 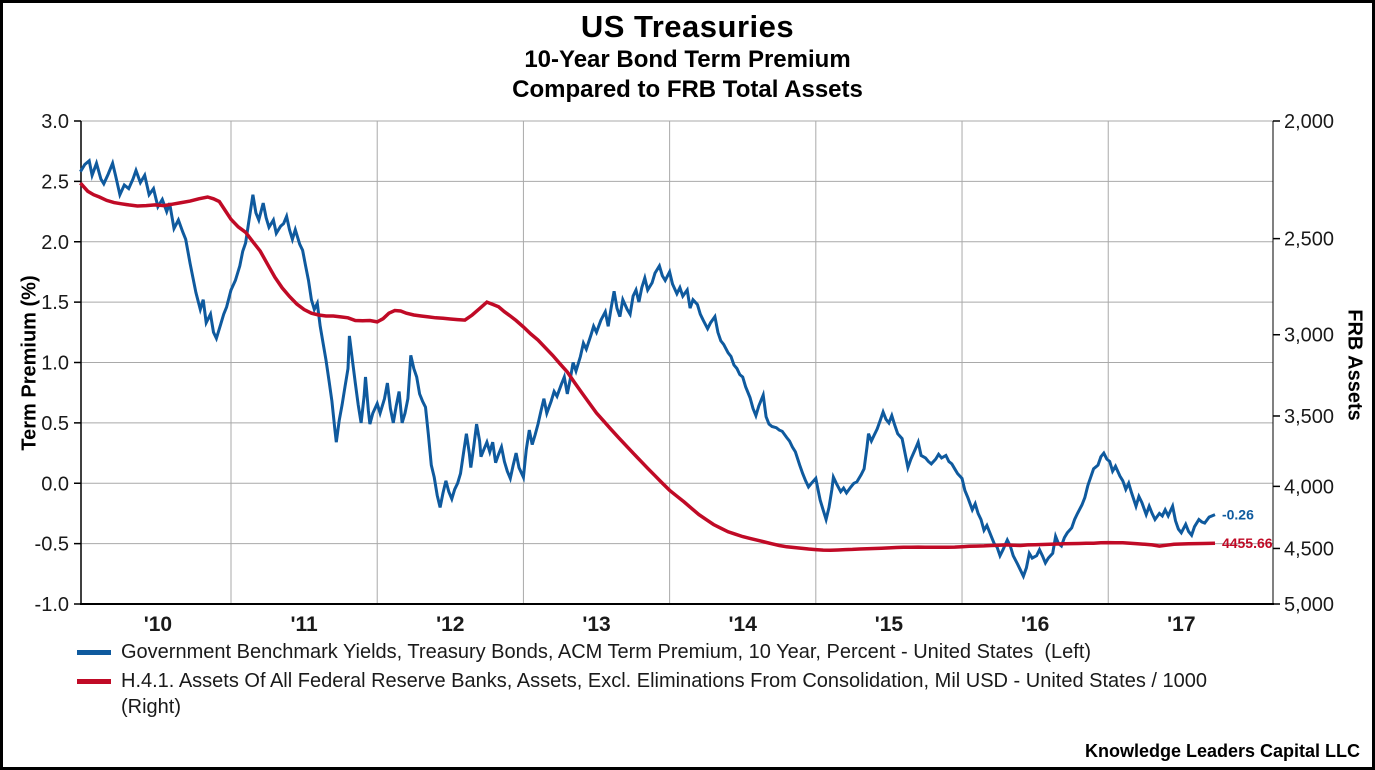 I want to click on page-title: US Treasuries, so click(x=687, y=26).